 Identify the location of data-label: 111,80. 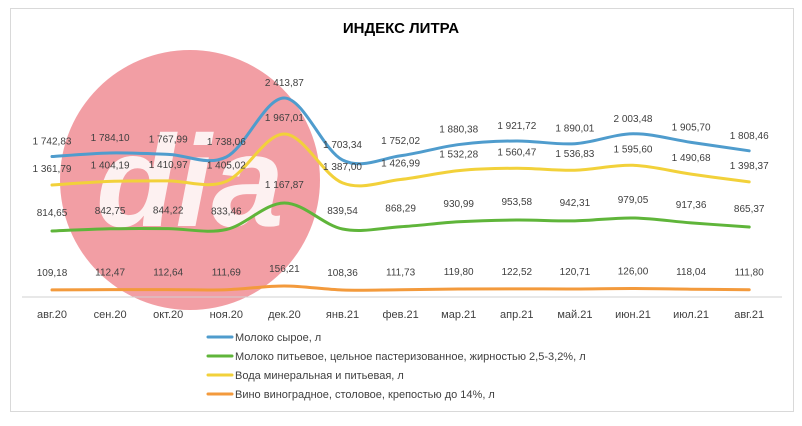
(750, 273).